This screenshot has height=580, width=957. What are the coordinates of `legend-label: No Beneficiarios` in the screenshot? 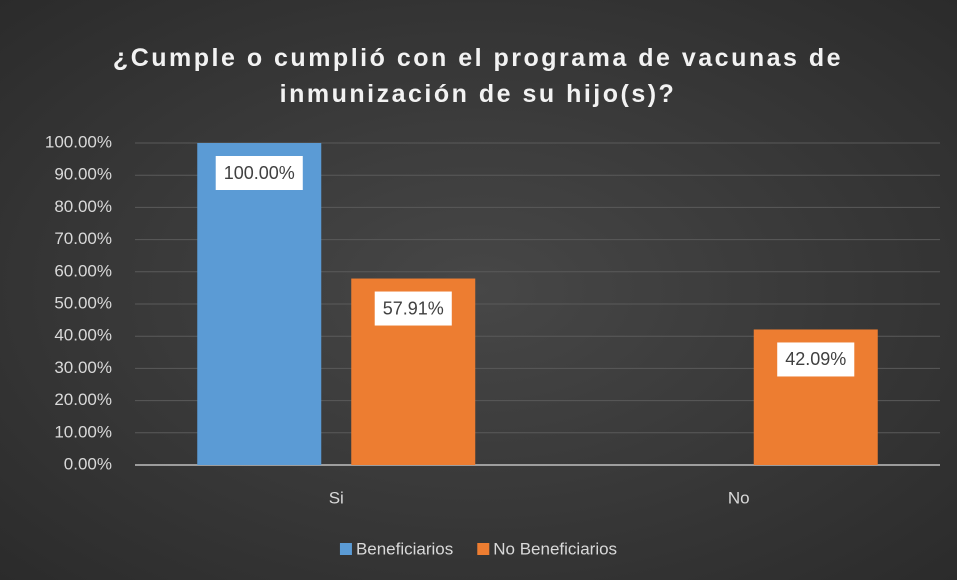 It's located at (555, 548).